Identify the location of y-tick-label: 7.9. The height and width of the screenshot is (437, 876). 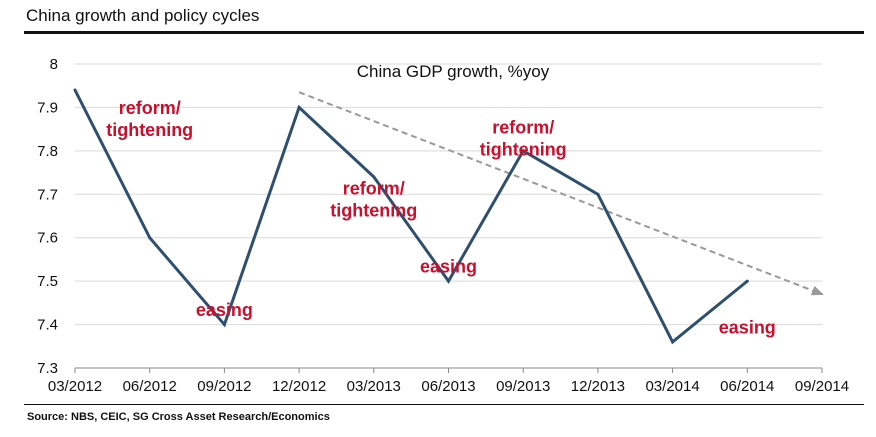
(47, 107).